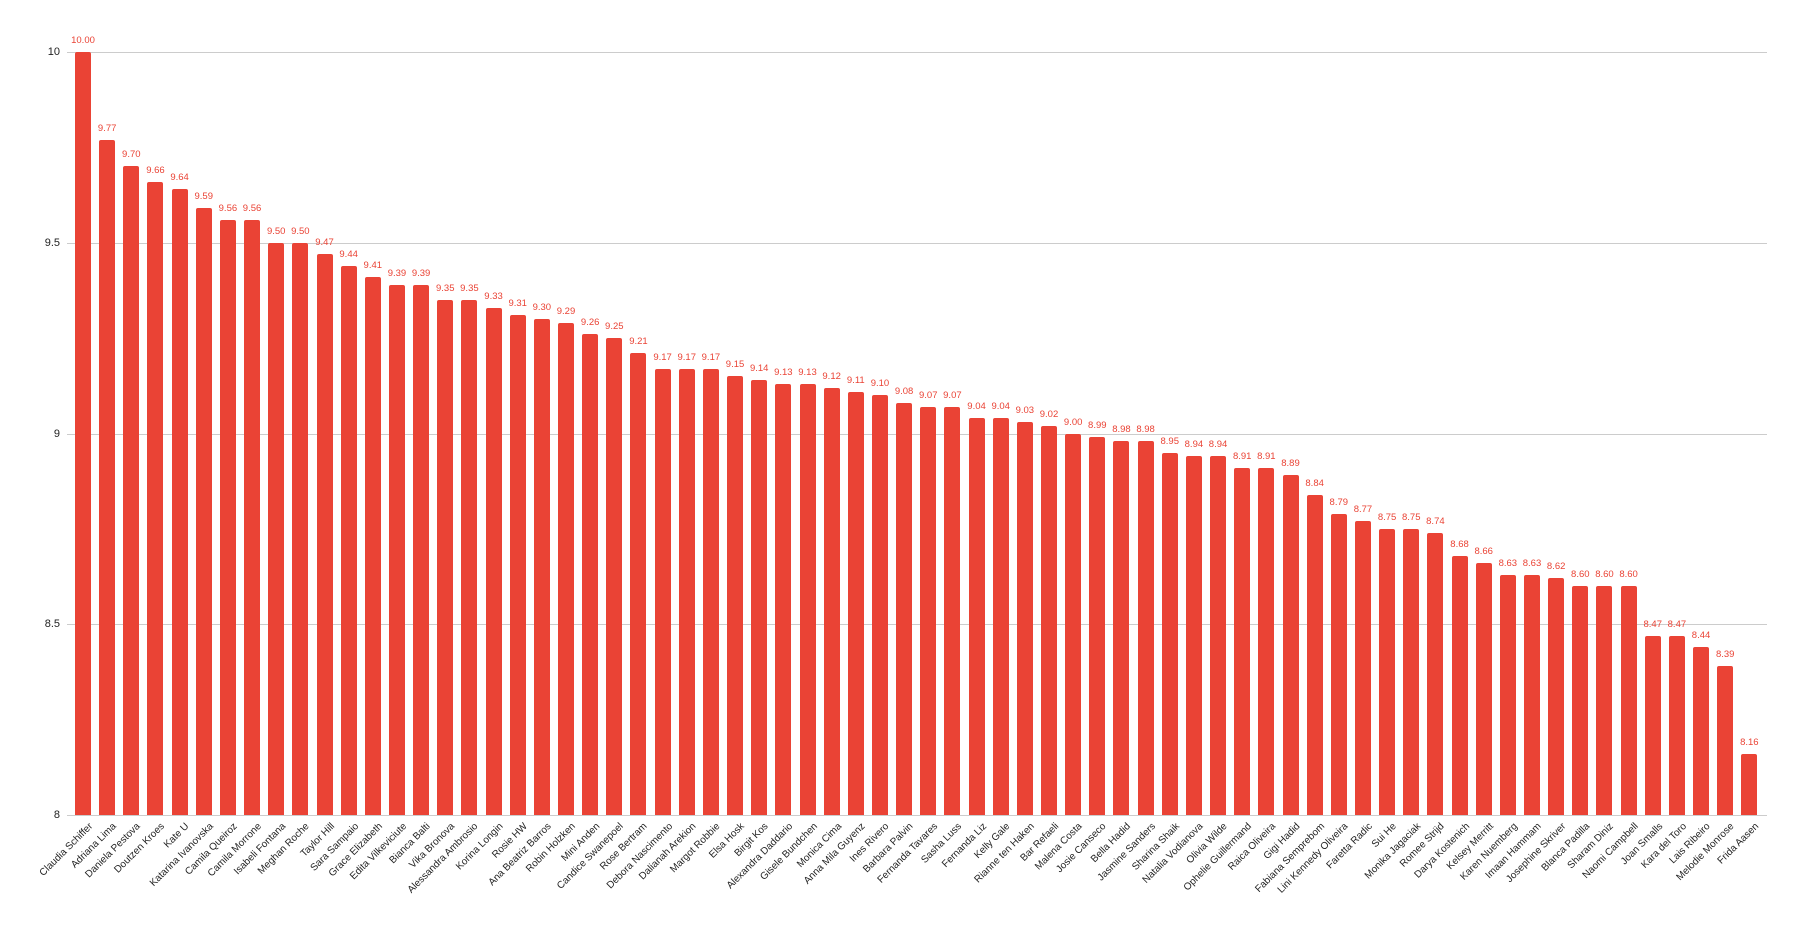 The image size is (1814, 934). Describe the element at coordinates (1097, 426) in the screenshot. I see `data-label: 8.99` at that location.